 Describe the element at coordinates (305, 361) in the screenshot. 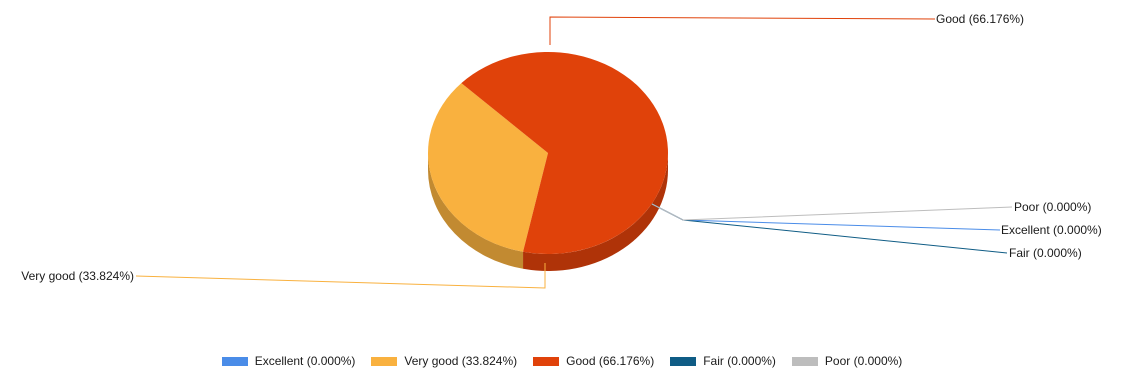

I see `legend-label-excellent: Excellent (0.000%)` at that location.